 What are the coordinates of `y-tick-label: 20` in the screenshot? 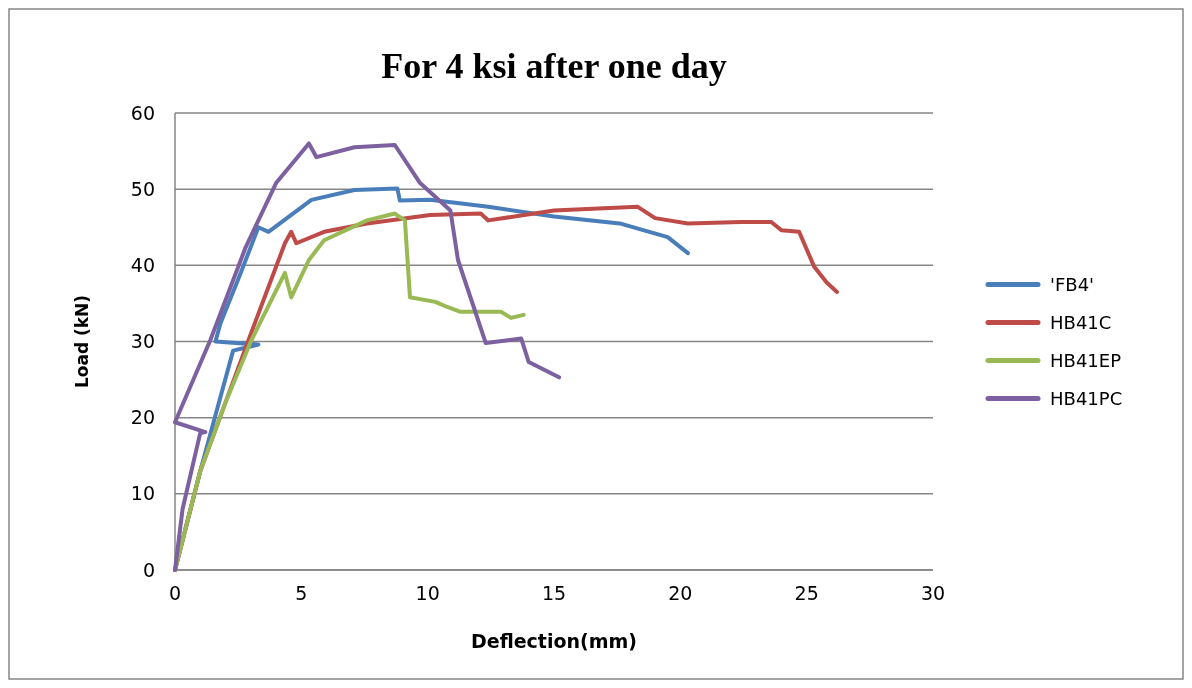 It's located at (142, 417).